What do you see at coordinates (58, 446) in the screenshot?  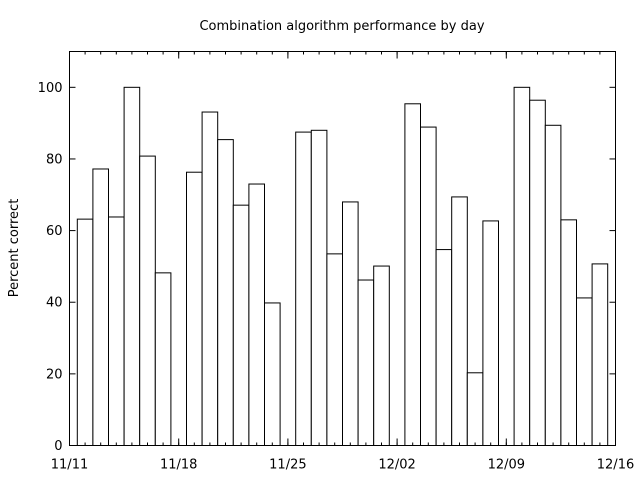 I see `y-tick-label: 0` at bounding box center [58, 446].